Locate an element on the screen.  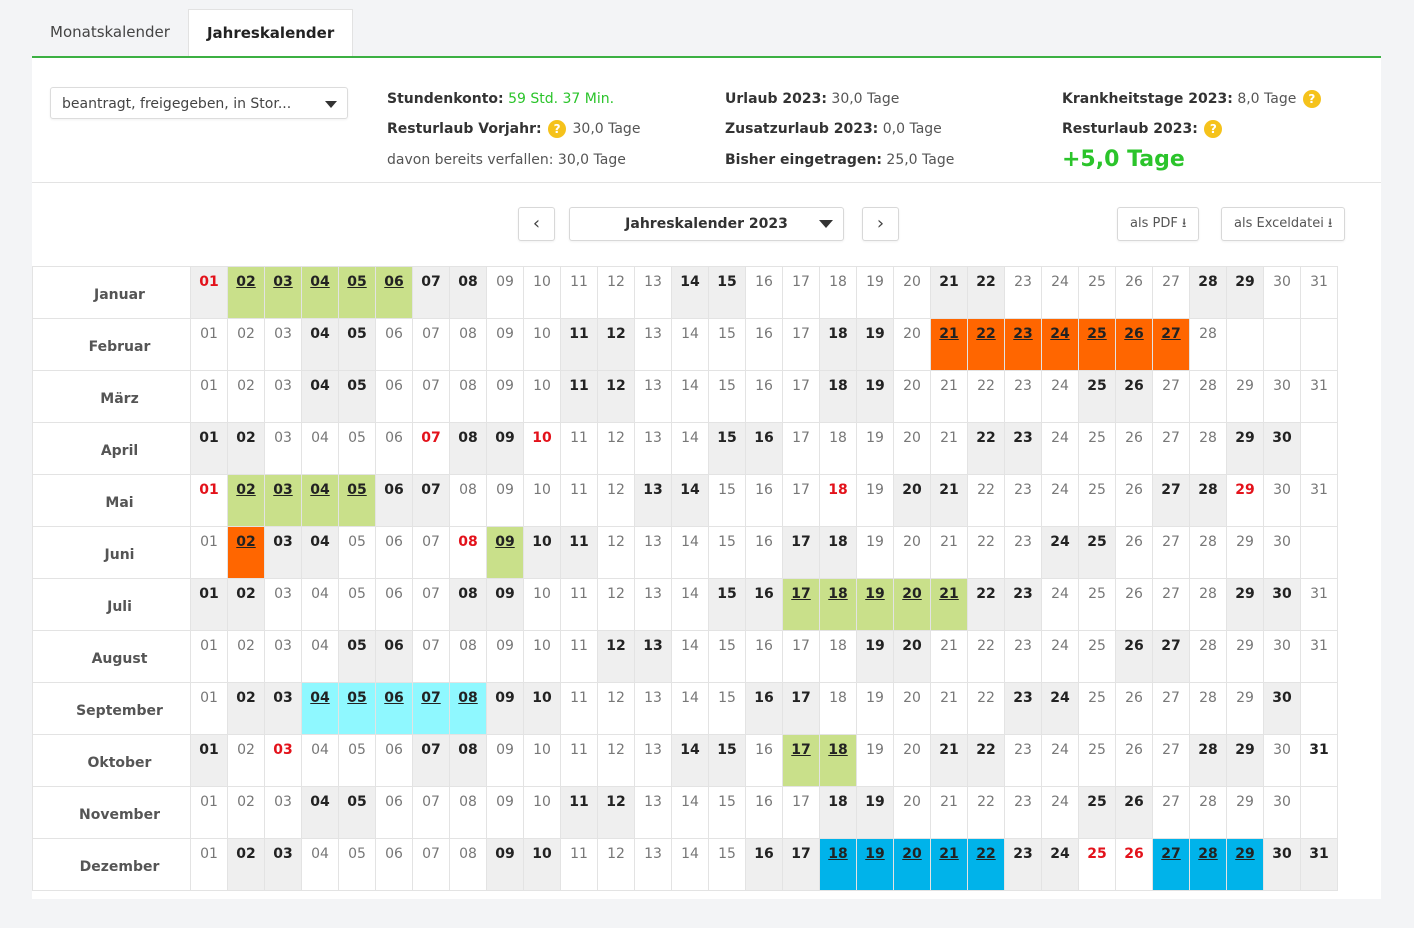
export-pdf-button: als PDF ⭳ is located at coordinates (1158, 224).